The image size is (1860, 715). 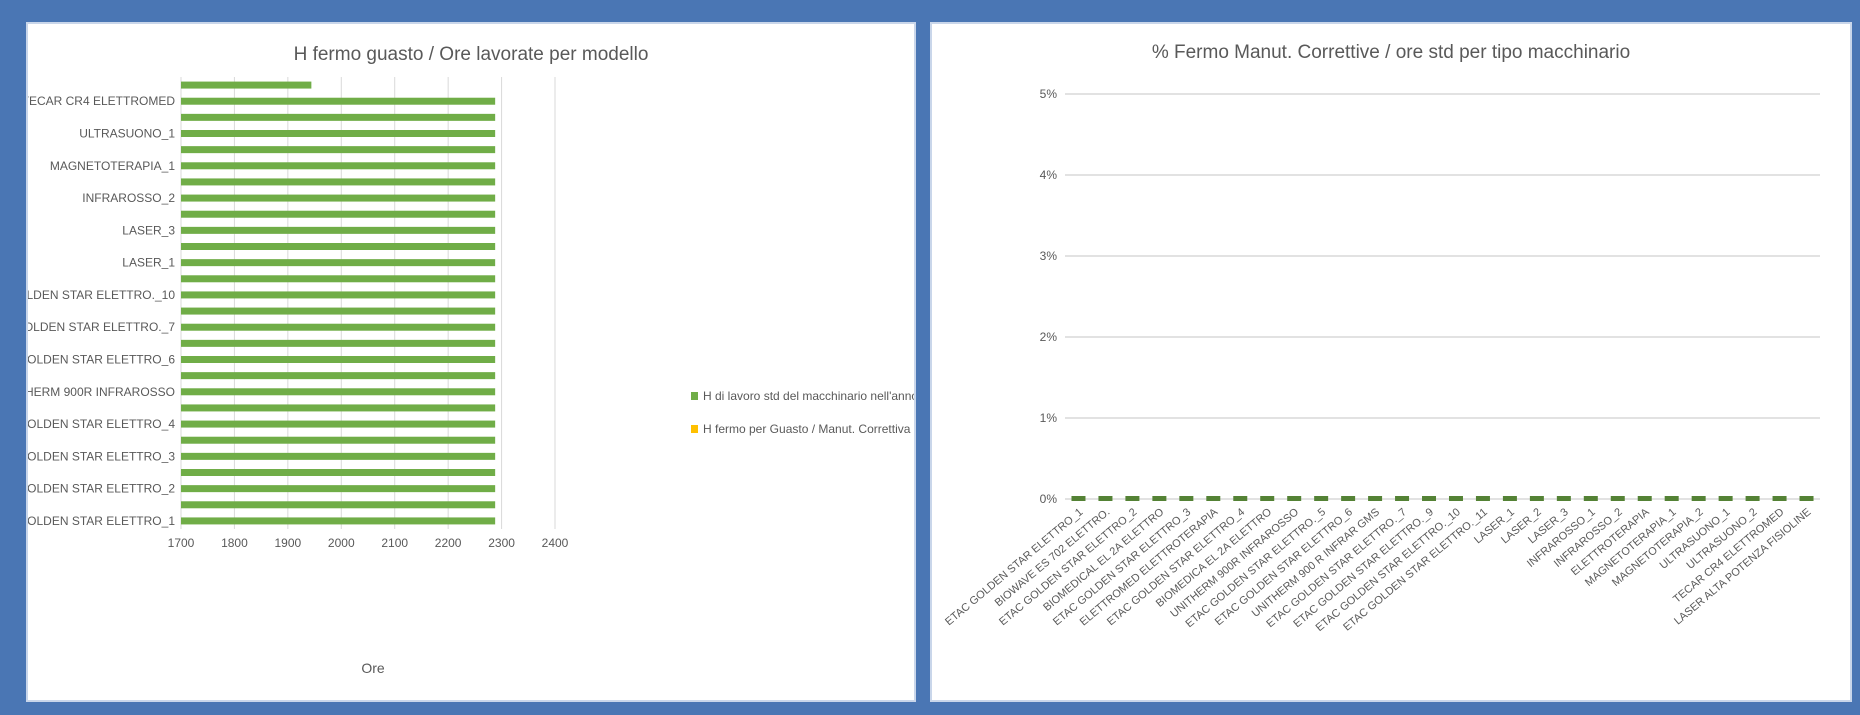 I want to click on y-tick-label: ETAC GOLDEN STAR ELETTRO_6, so click(x=101, y=360).